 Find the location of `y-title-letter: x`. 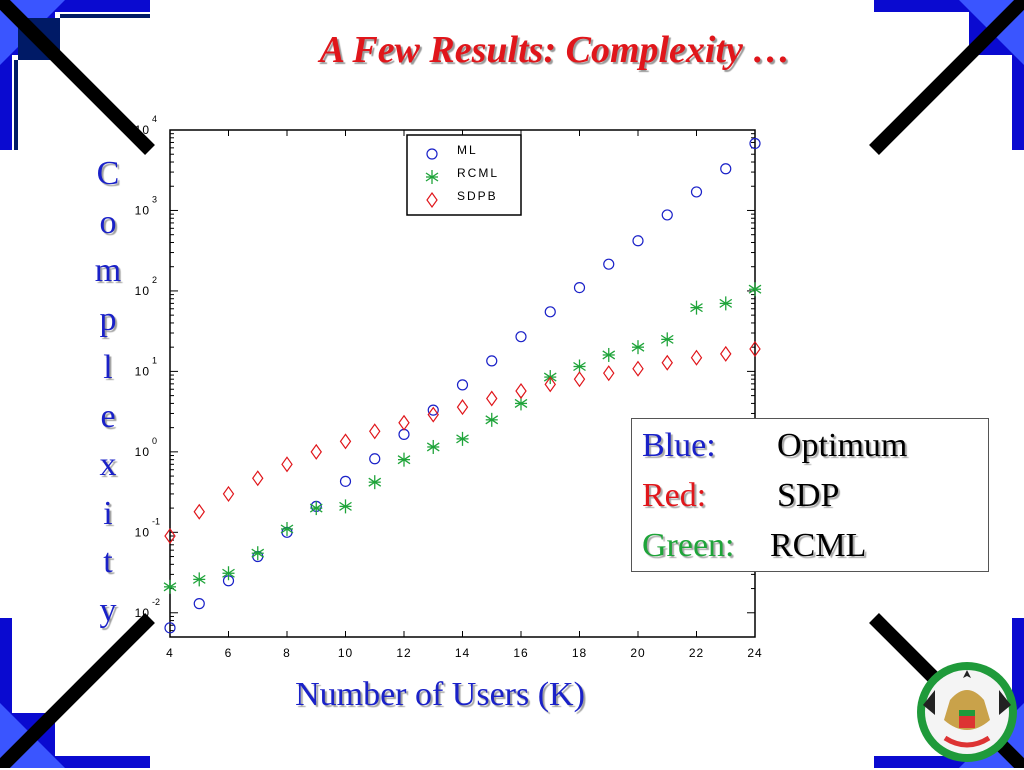

y-title-letter: x is located at coordinates (108, 464).